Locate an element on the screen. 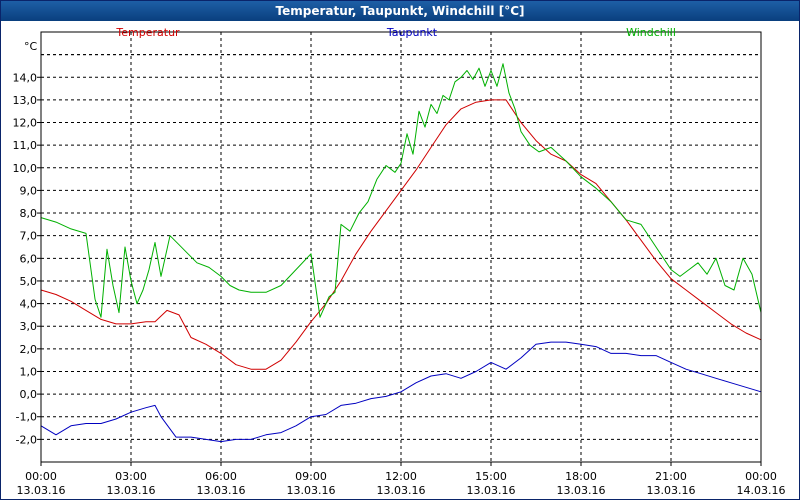 The height and width of the screenshot is (500, 800). x-tick-time: 06:00 is located at coordinates (221, 476).